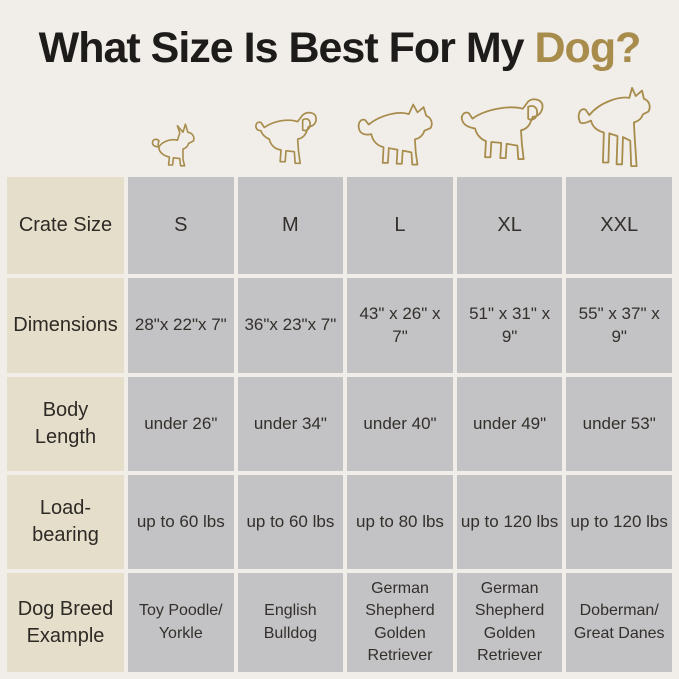 This screenshot has height=679, width=679. Describe the element at coordinates (398, 135) in the screenshot. I see `husky-dog-icon` at that location.